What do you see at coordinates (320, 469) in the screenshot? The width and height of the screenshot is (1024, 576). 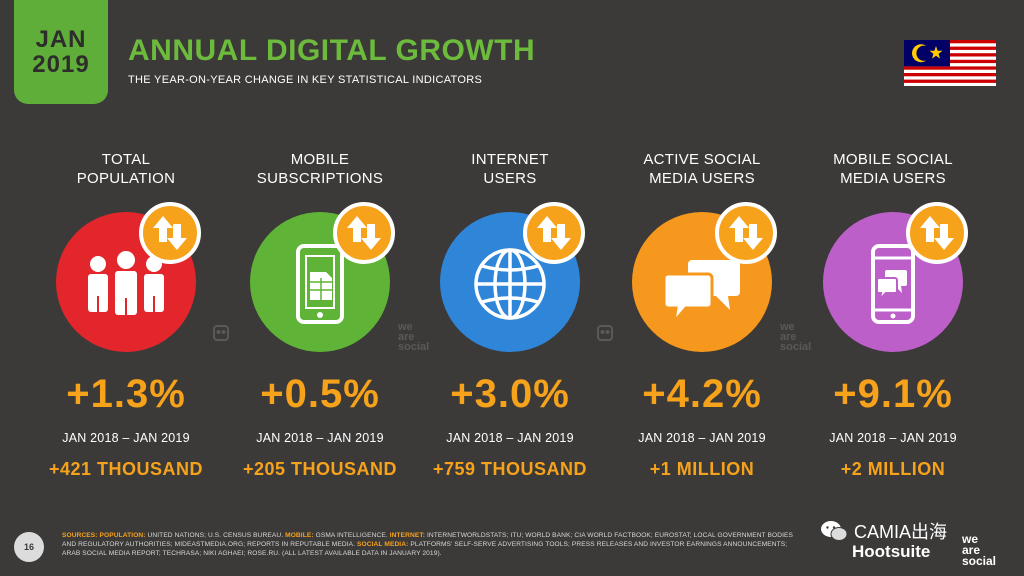 I see `metric-absolute-change: +205 THOUSAND` at bounding box center [320, 469].